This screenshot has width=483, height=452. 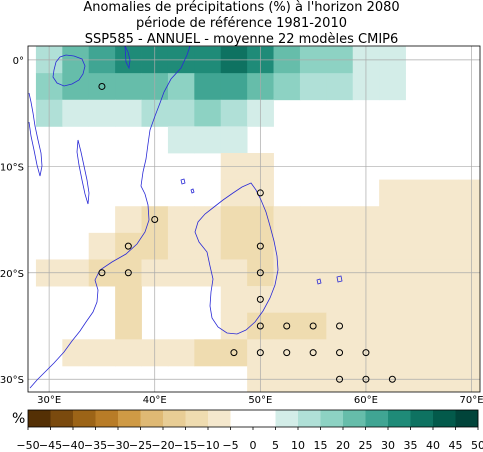 What do you see at coordinates (49, 400) in the screenshot?
I see `lon-tick-label: 30°E` at bounding box center [49, 400].